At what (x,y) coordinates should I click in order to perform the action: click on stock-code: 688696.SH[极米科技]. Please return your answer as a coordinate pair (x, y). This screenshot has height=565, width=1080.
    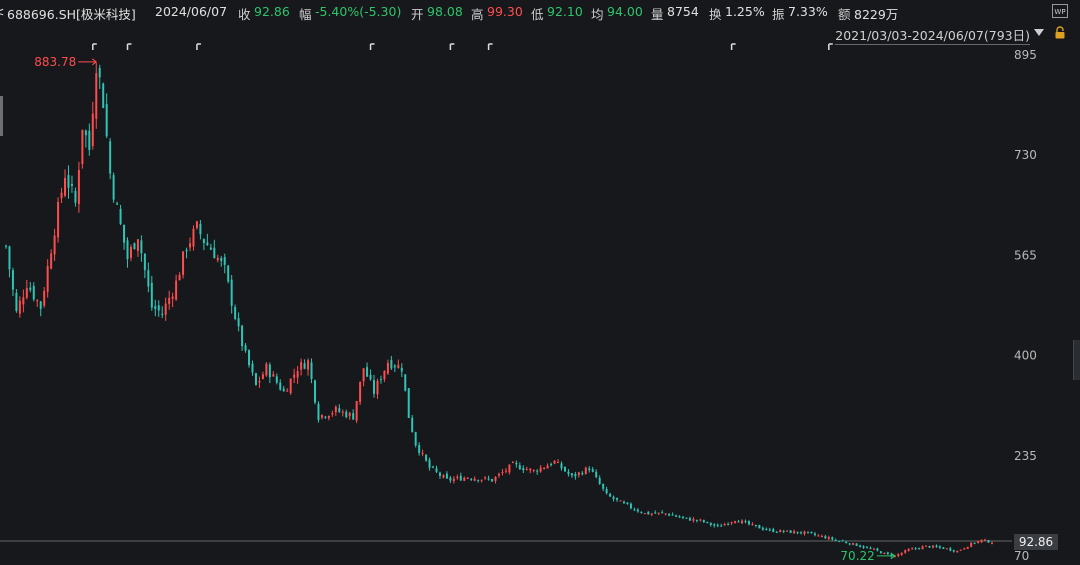
    Looking at the image, I should click on (71, 14).